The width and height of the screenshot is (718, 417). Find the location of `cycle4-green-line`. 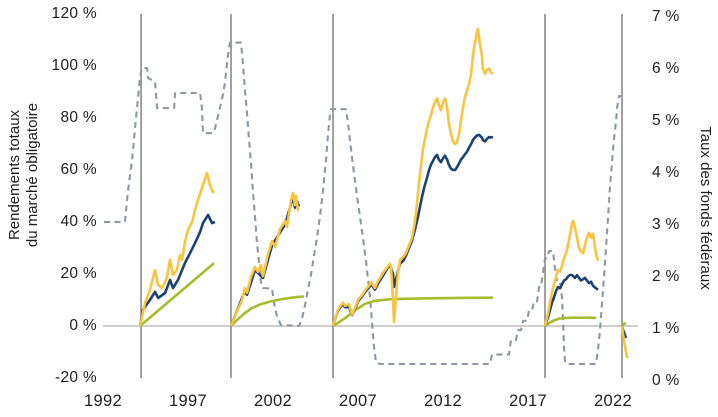

cycle4-green-line is located at coordinates (570, 322).